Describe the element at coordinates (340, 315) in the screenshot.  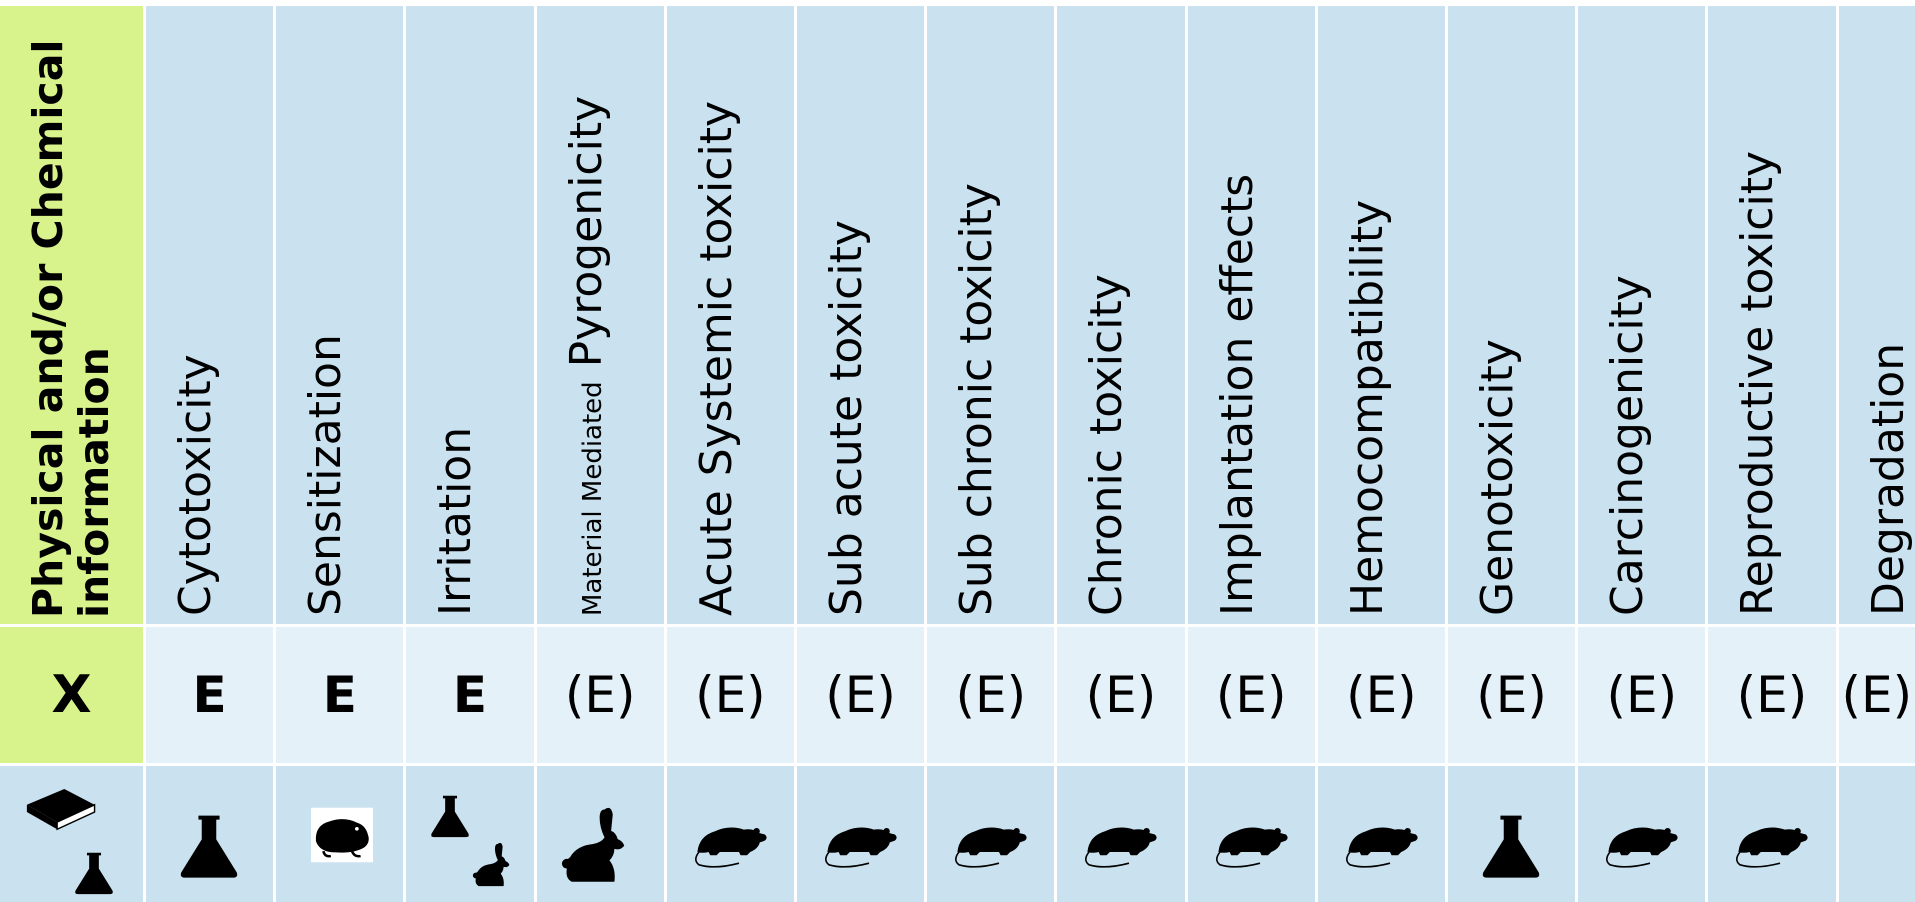
I see `test-header-cell: Sensitization` at that location.